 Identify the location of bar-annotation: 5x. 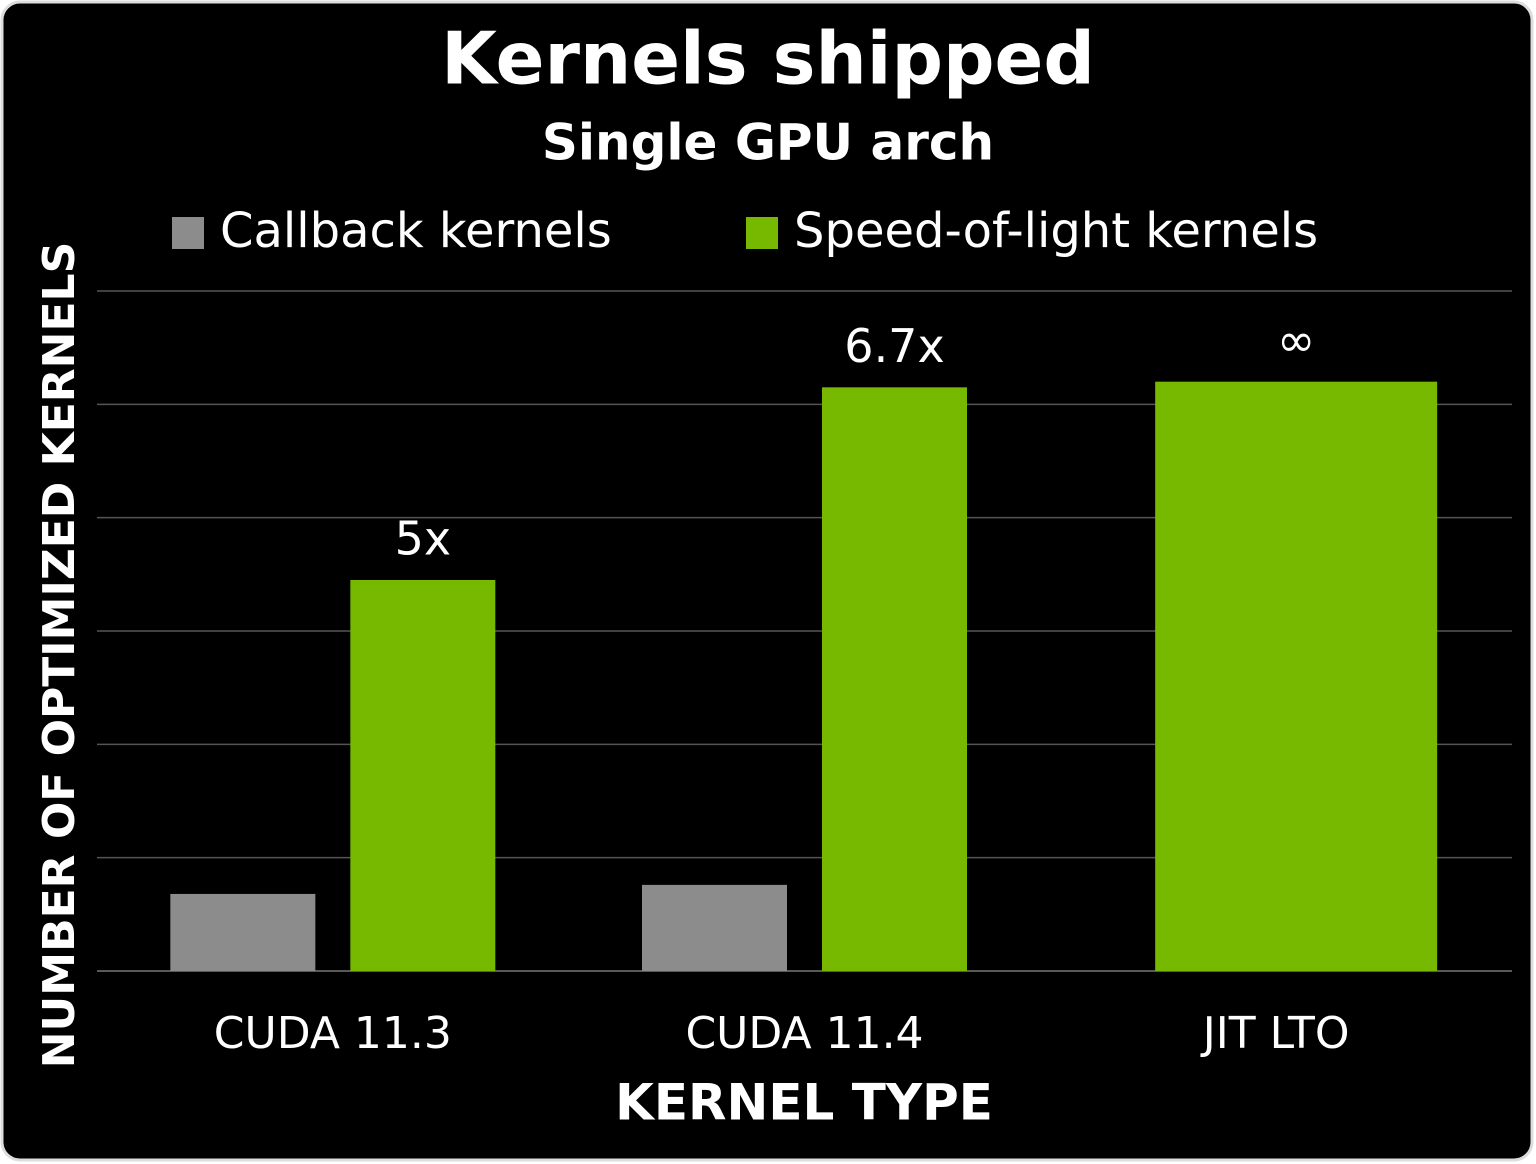
(423, 539).